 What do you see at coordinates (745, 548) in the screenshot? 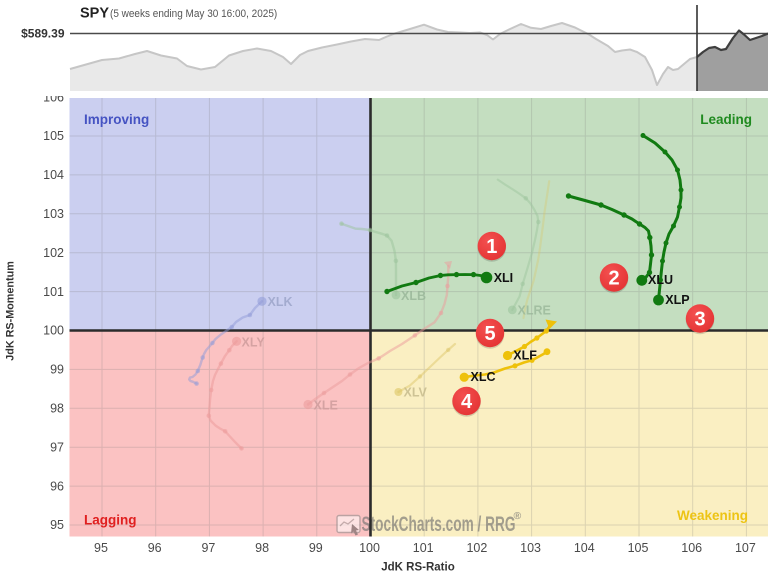
I see `svg-text: 107` at bounding box center [745, 548].